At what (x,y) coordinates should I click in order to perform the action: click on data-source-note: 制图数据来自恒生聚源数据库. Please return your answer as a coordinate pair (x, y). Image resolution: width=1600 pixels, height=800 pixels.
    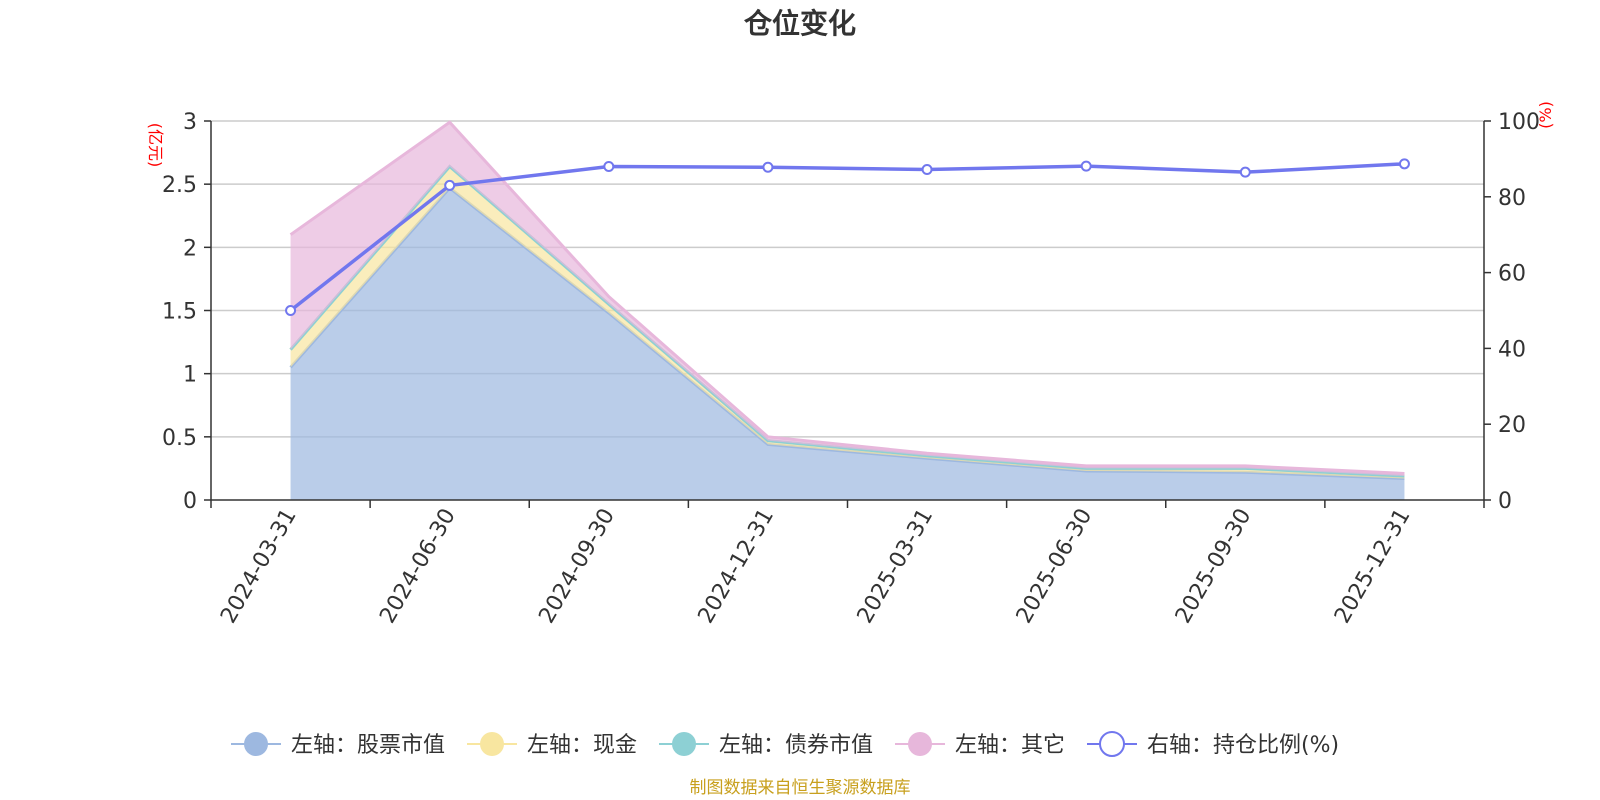
    Looking at the image, I should click on (800, 788).